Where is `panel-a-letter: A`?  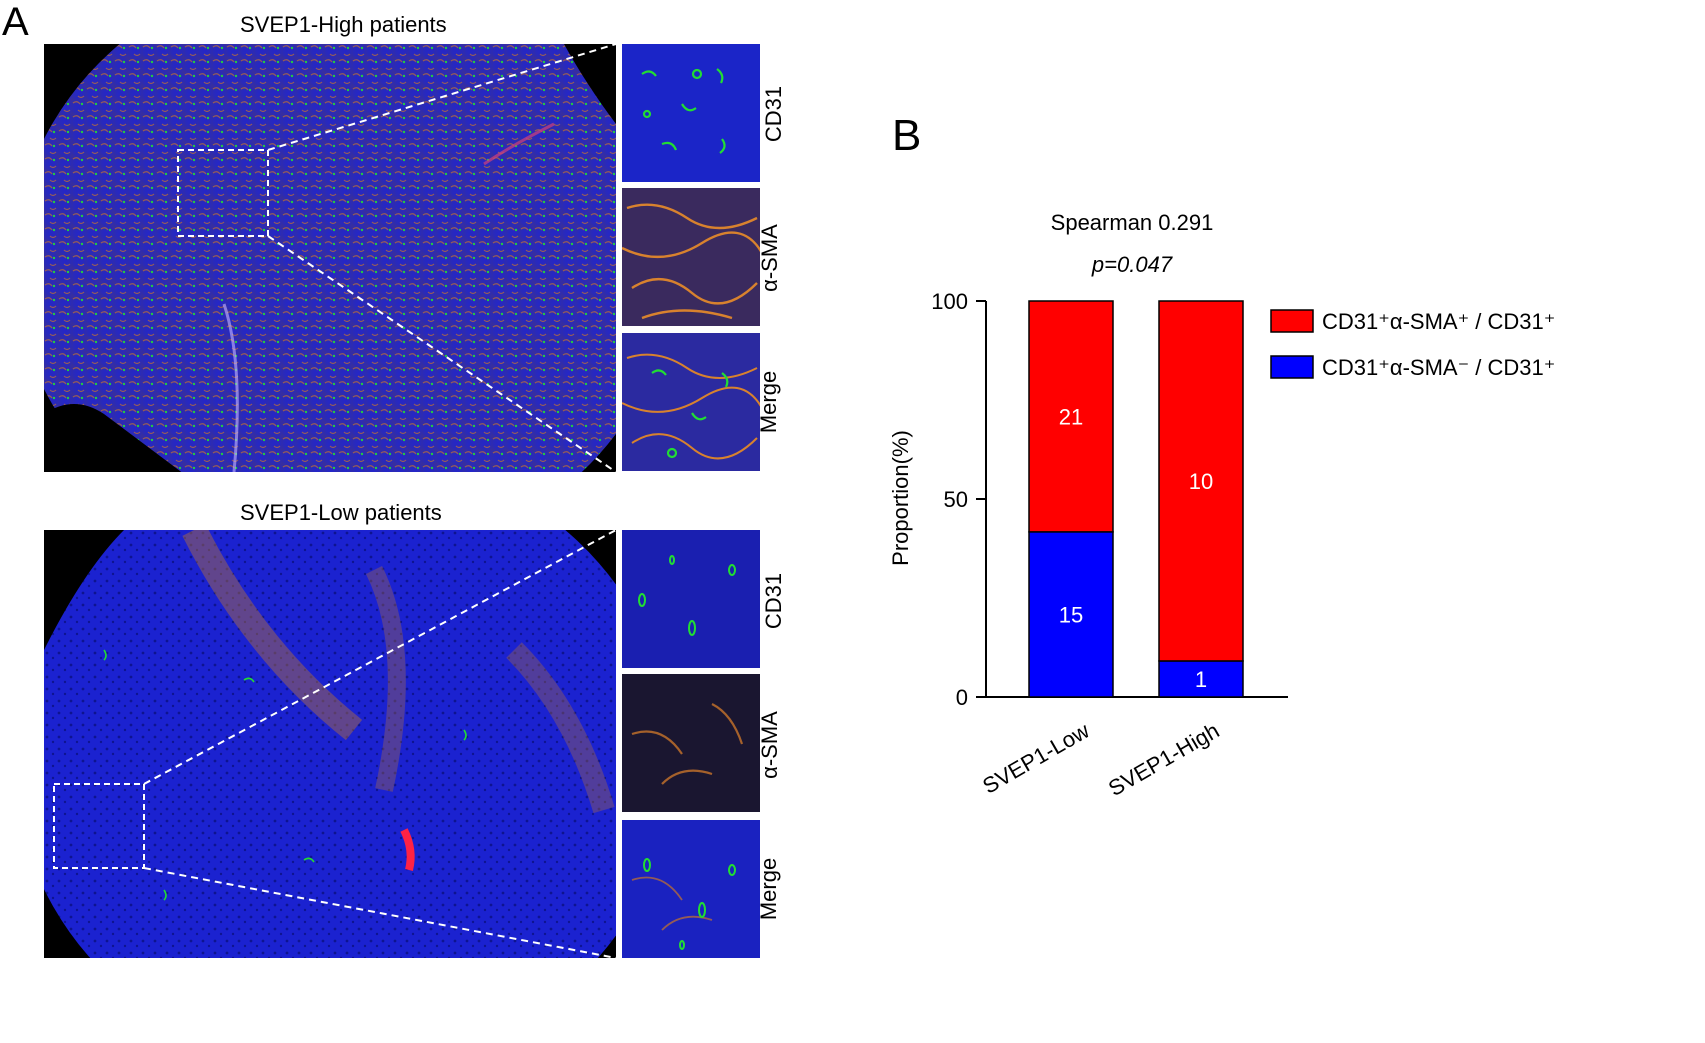 panel-a-letter: A is located at coordinates (15, 22).